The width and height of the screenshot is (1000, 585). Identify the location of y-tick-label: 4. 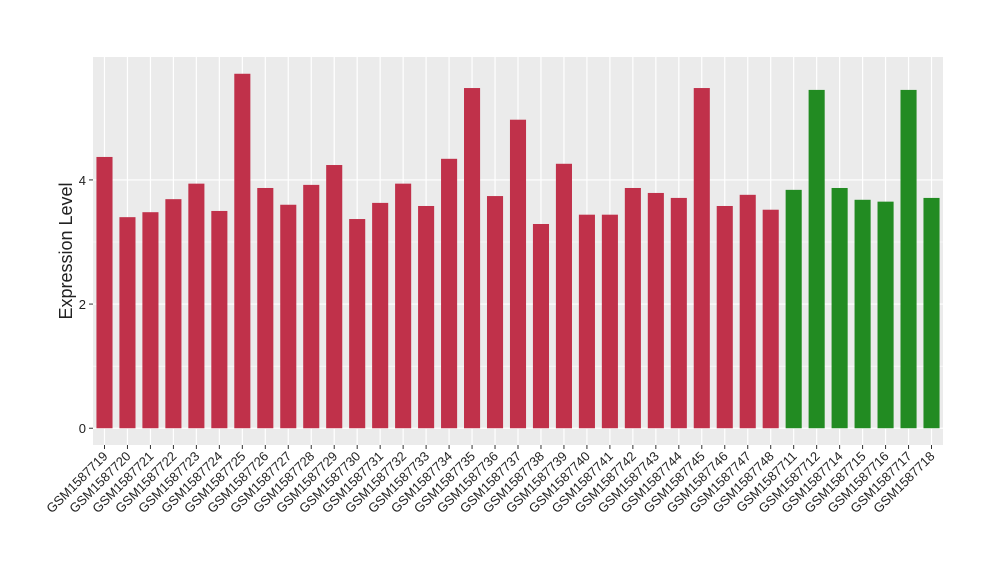
(82, 180).